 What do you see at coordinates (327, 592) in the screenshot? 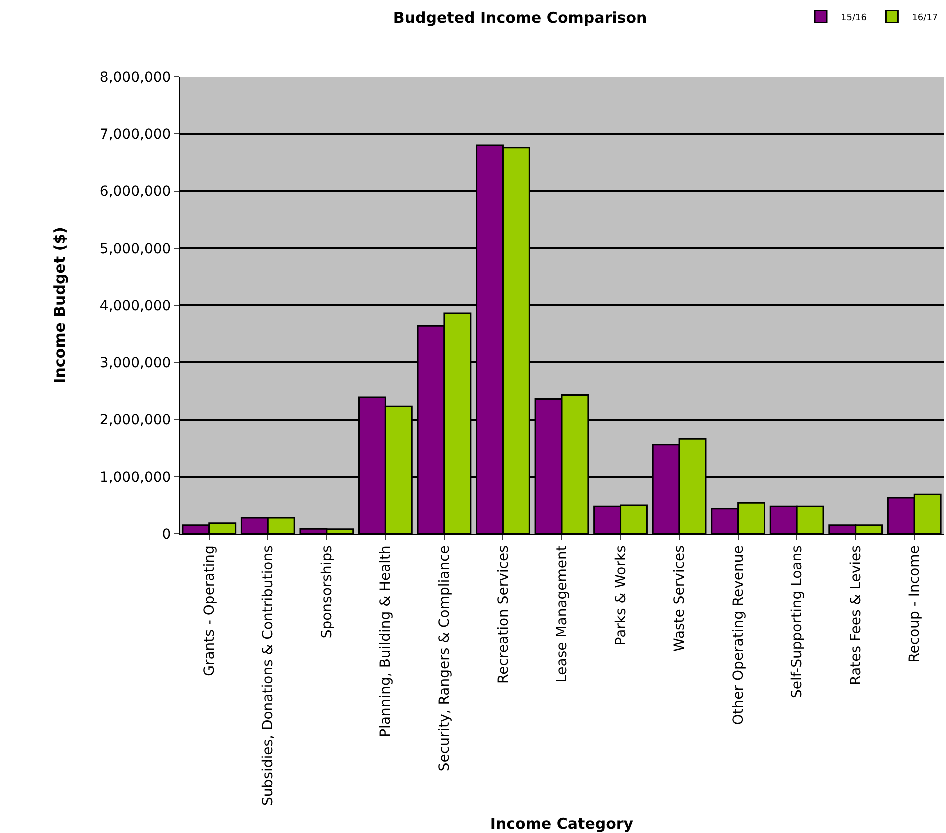
I see `x-tick-label: Sponsorships` at bounding box center [327, 592].